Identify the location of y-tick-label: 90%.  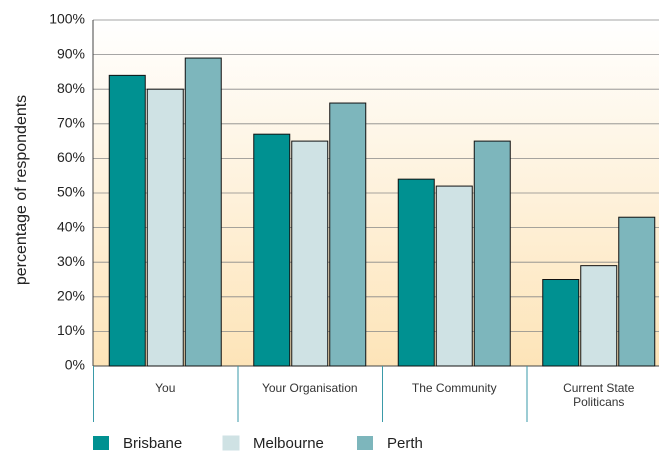
(71, 53).